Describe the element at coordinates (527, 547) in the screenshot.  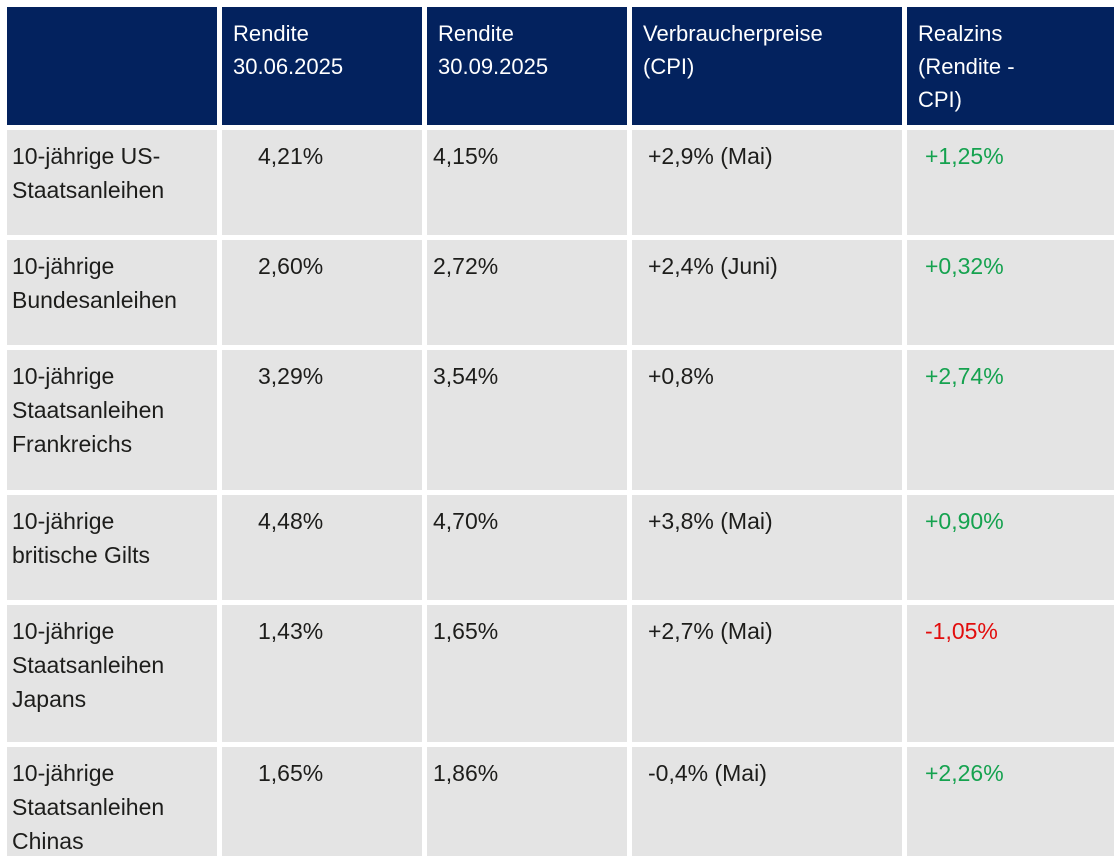
I see `rendite-sep-value: 4,70%` at that location.